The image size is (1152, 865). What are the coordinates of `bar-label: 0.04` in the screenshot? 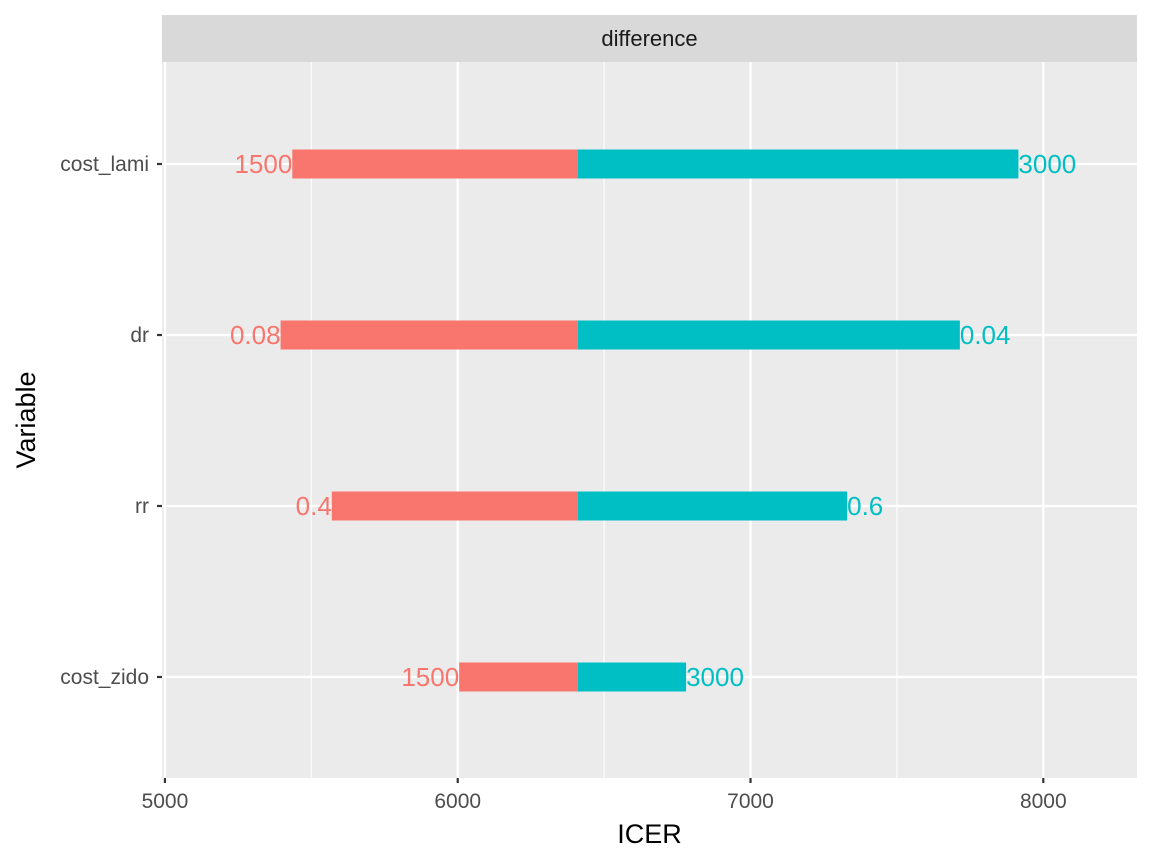 It's located at (985, 335).